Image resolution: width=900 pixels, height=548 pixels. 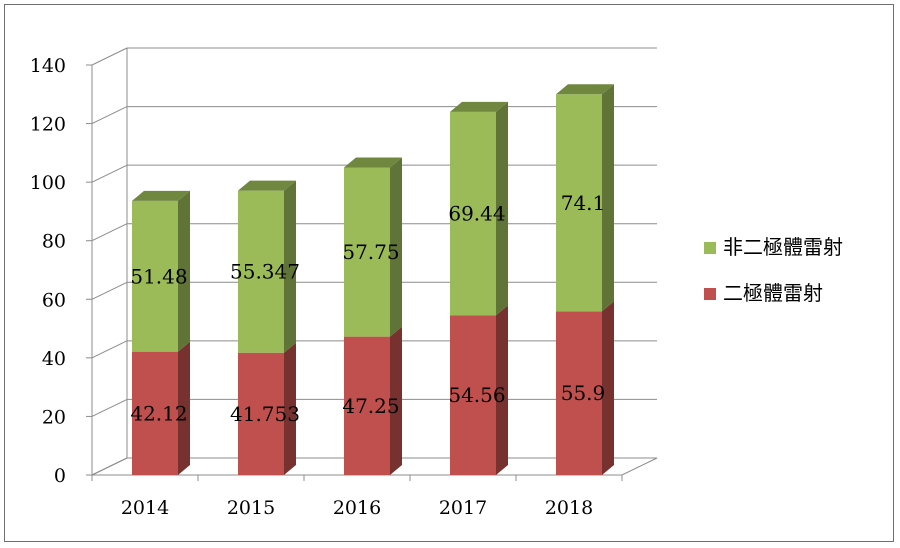 What do you see at coordinates (370, 406) in the screenshot?
I see `data-label: 47.25` at bounding box center [370, 406].